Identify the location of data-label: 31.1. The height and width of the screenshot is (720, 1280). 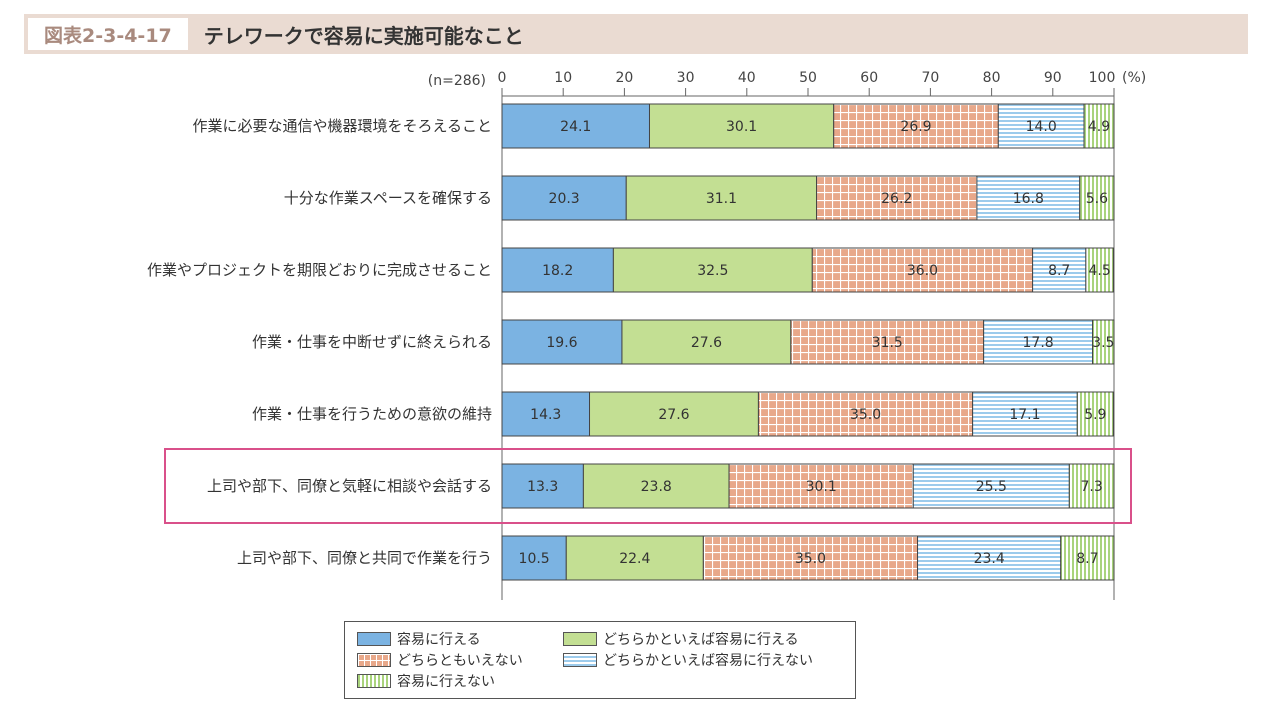
(721, 199).